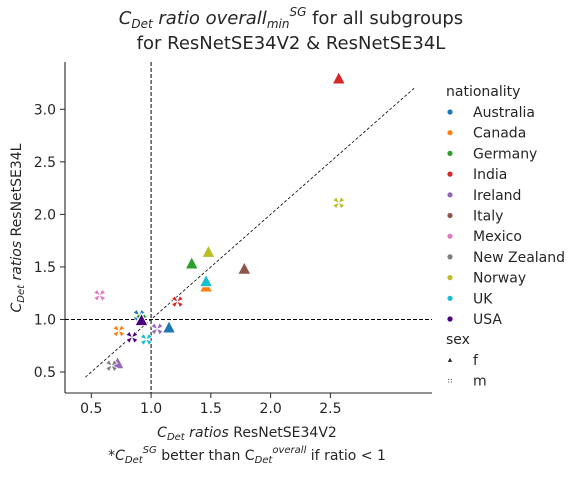 The image size is (579, 477). What do you see at coordinates (91, 409) in the screenshot?
I see `x-tick-label: 0.5` at bounding box center [91, 409].